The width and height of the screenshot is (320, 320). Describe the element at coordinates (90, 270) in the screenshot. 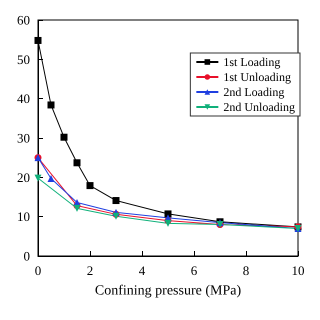

I see `x-tick-label: 2` at that location.